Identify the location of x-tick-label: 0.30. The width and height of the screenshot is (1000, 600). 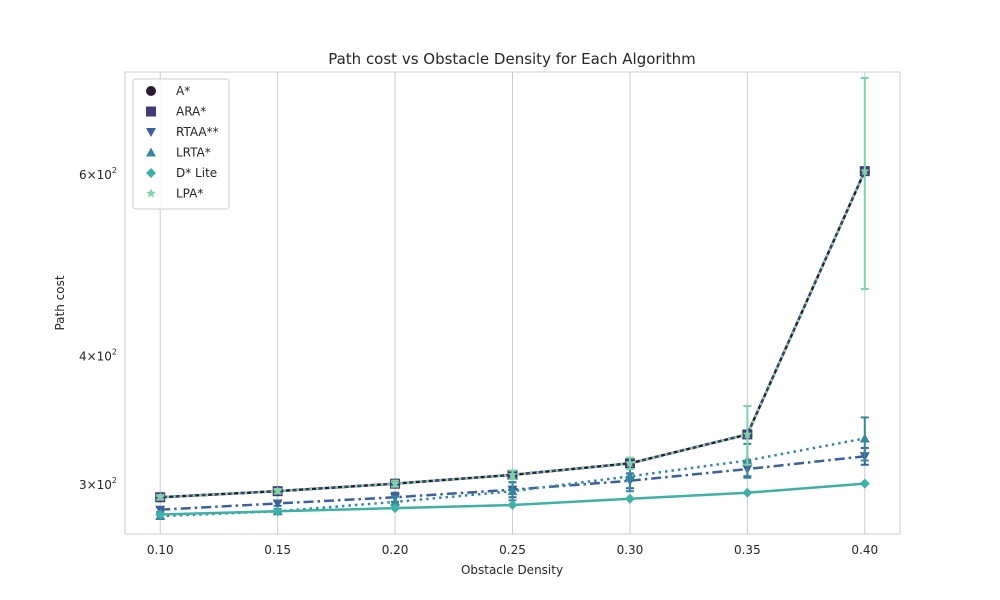
(630, 550).